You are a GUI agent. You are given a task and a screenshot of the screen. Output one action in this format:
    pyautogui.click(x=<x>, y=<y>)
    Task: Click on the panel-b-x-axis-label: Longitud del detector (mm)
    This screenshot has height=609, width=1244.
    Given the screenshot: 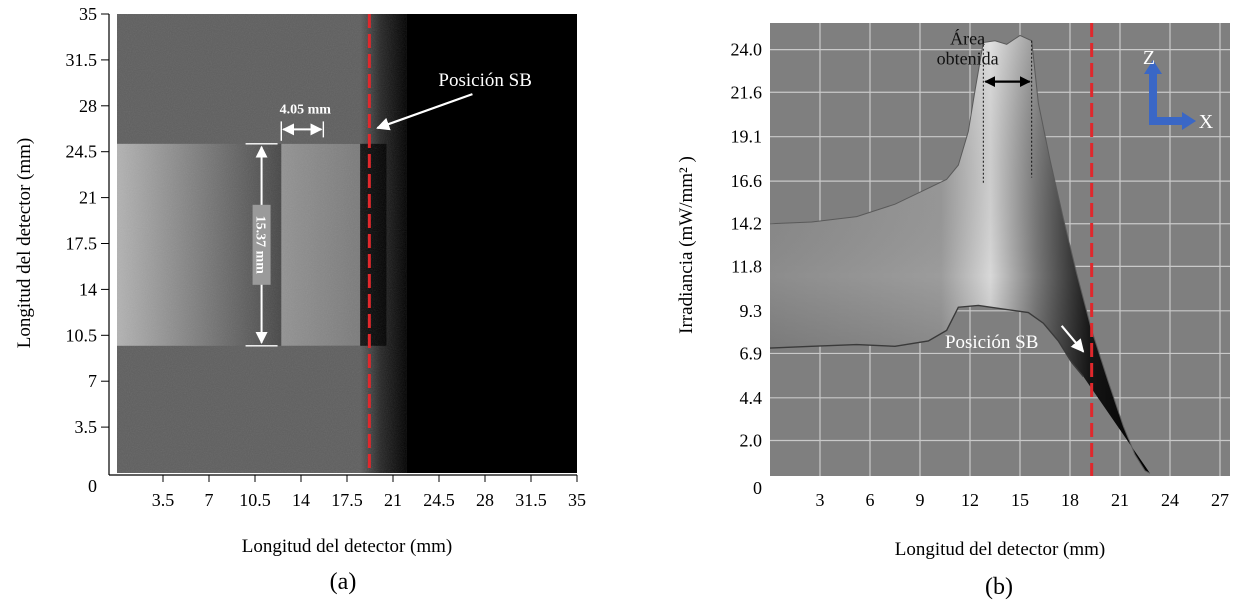 What is the action you would take?
    pyautogui.click(x=1000, y=549)
    